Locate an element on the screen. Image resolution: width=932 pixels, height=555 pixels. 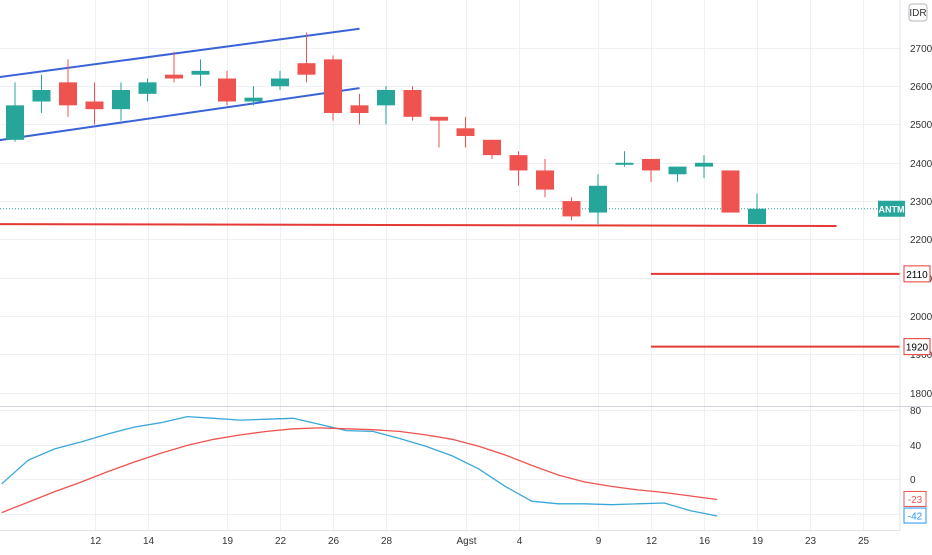
x-tick-label: 9 is located at coordinates (599, 541).